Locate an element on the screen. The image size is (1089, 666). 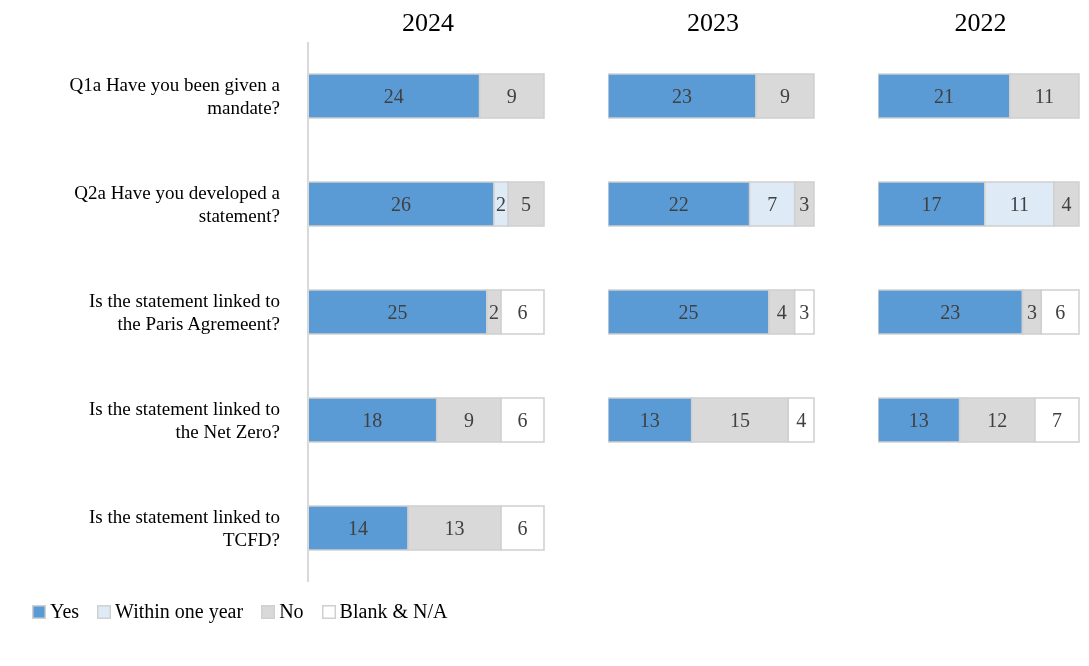
data-label: 5 is located at coordinates (526, 204).